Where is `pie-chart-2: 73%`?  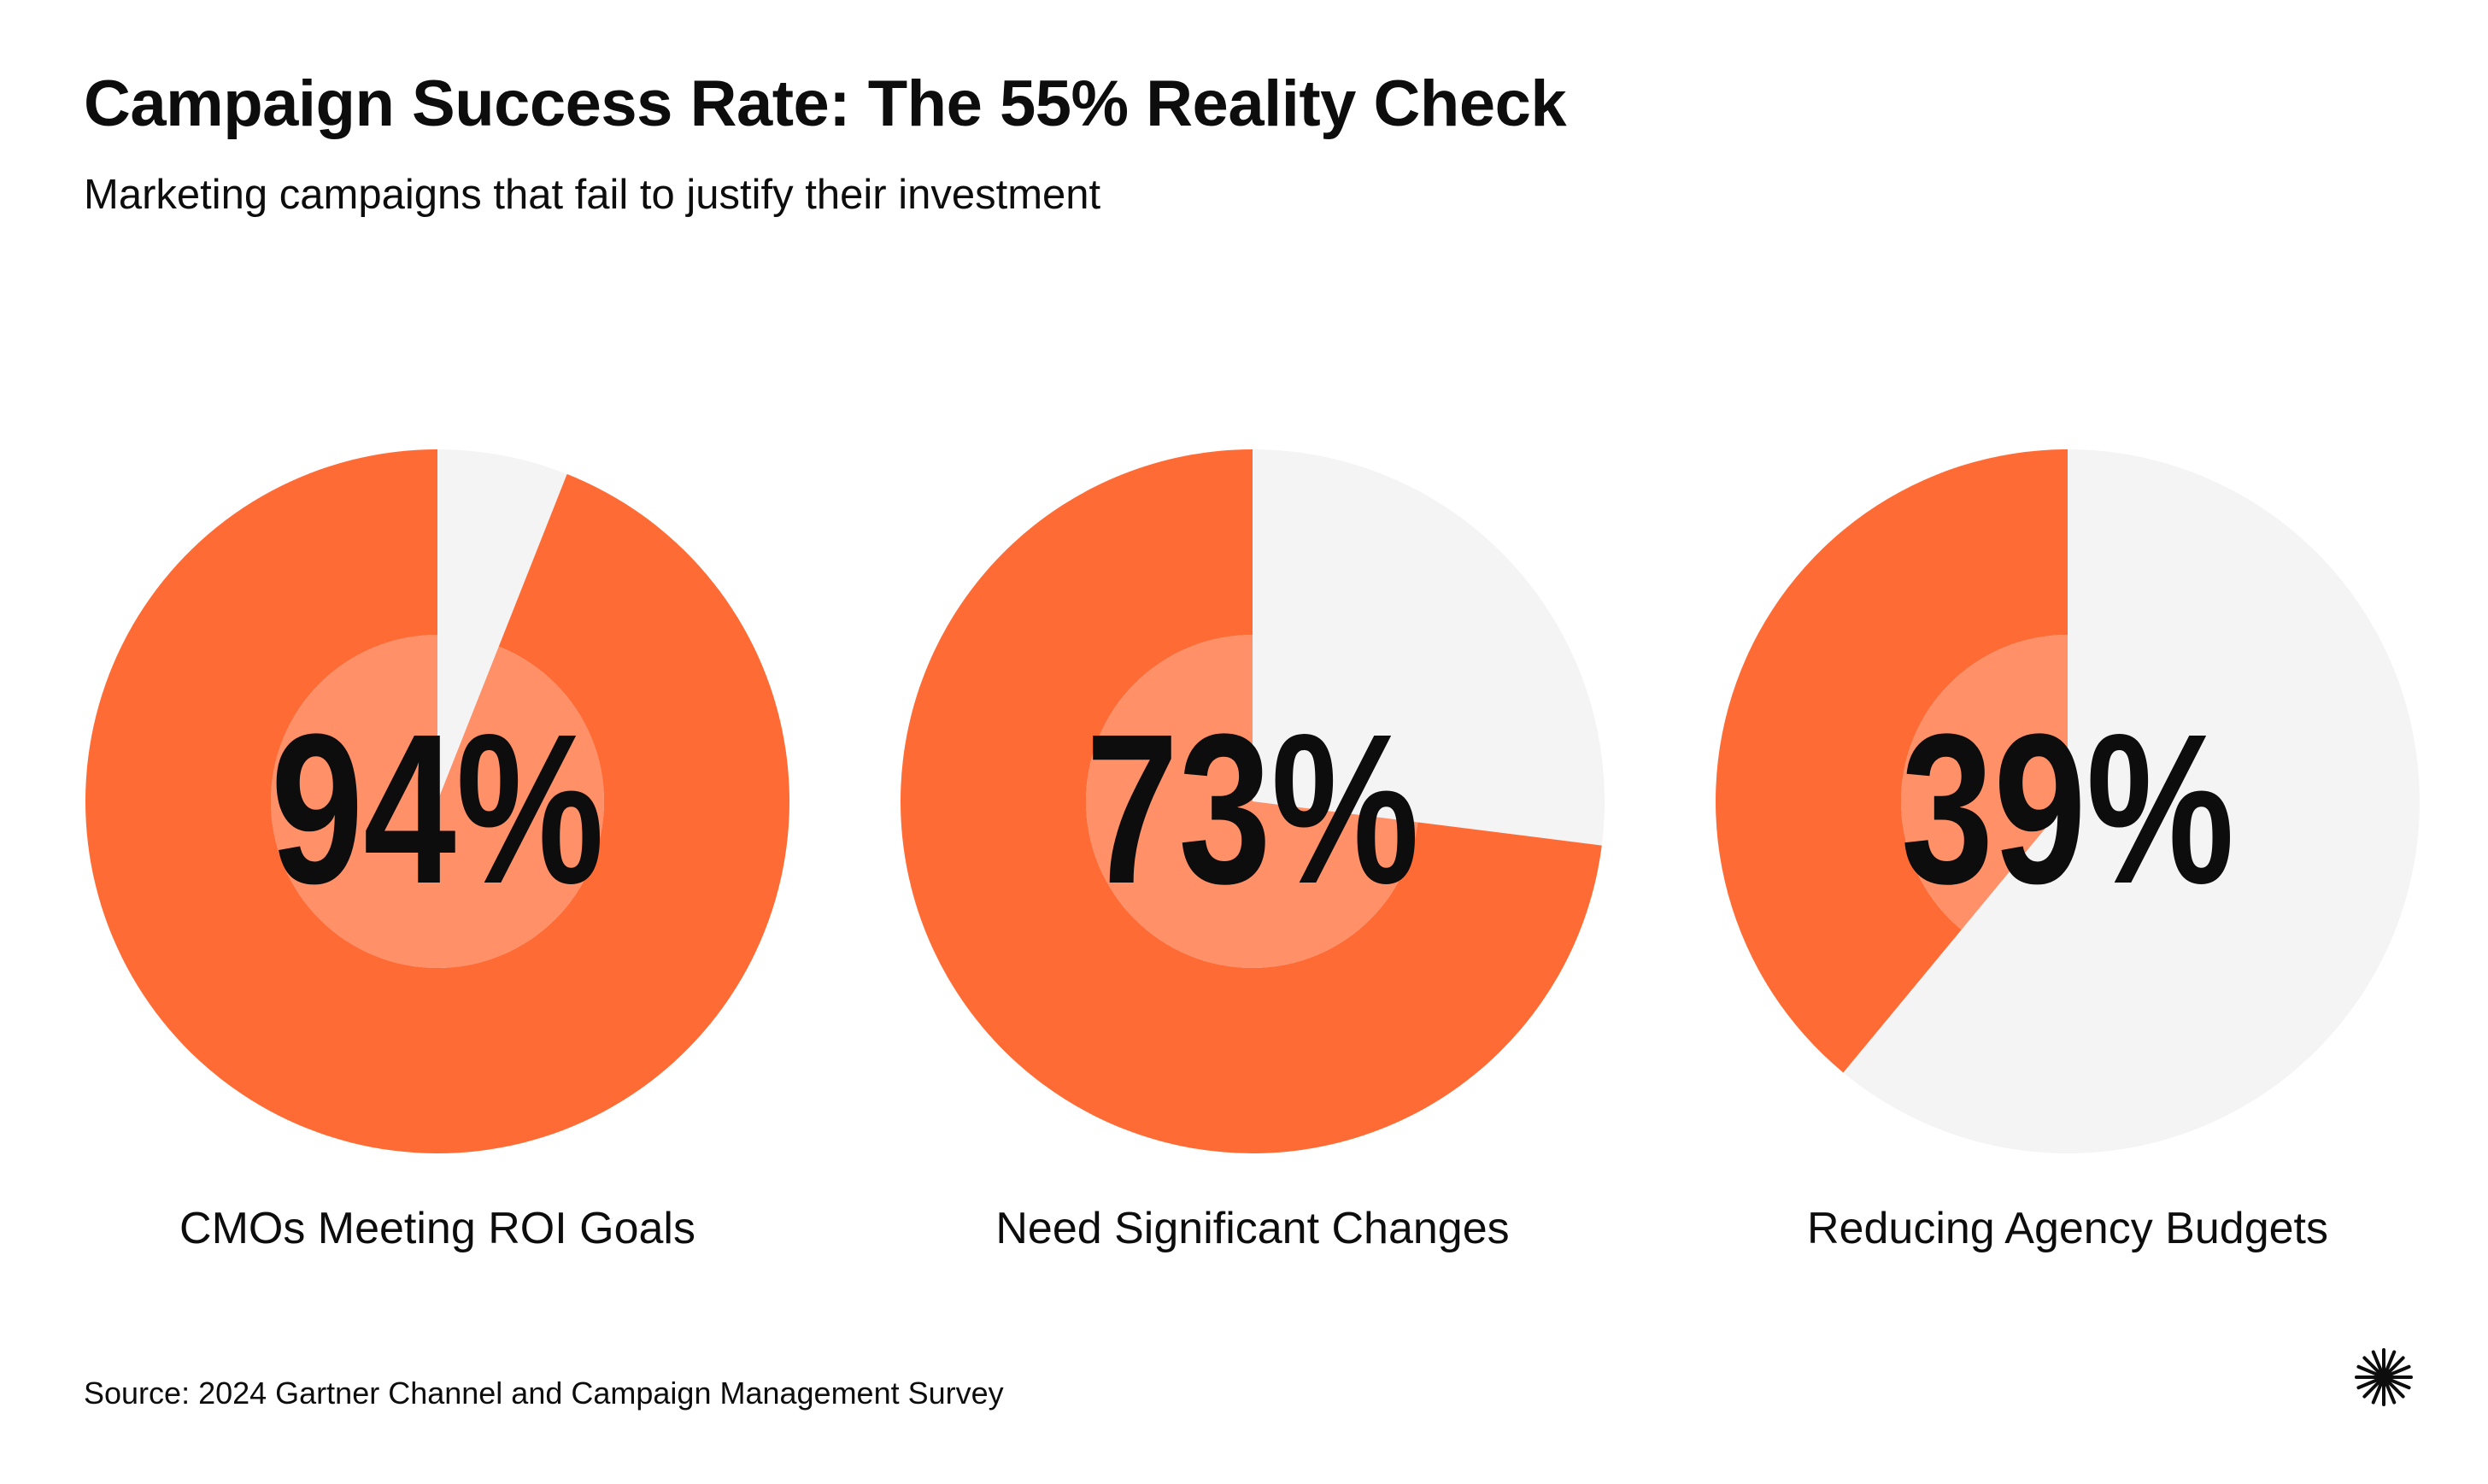
pie-chart-2: 73% is located at coordinates (1253, 801).